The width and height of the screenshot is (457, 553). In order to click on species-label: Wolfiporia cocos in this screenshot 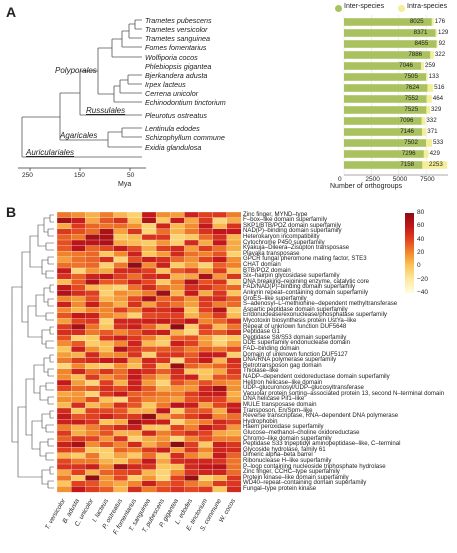, I will do `click(171, 57)`.